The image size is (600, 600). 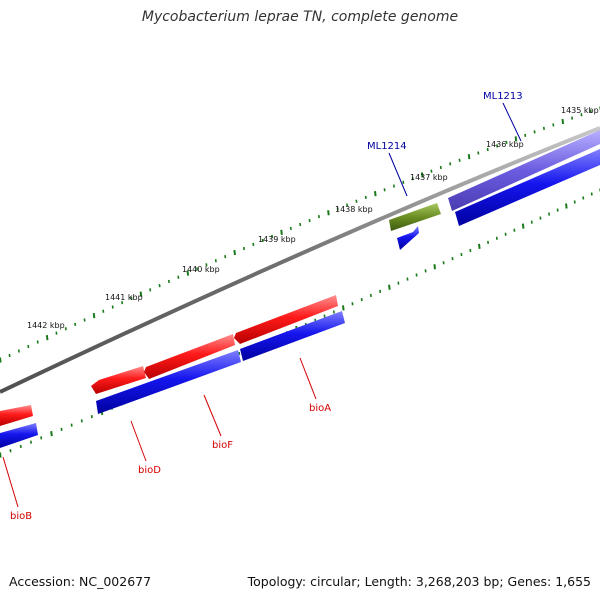 I want to click on gene-label-ML1214: ML1214, so click(x=387, y=146).